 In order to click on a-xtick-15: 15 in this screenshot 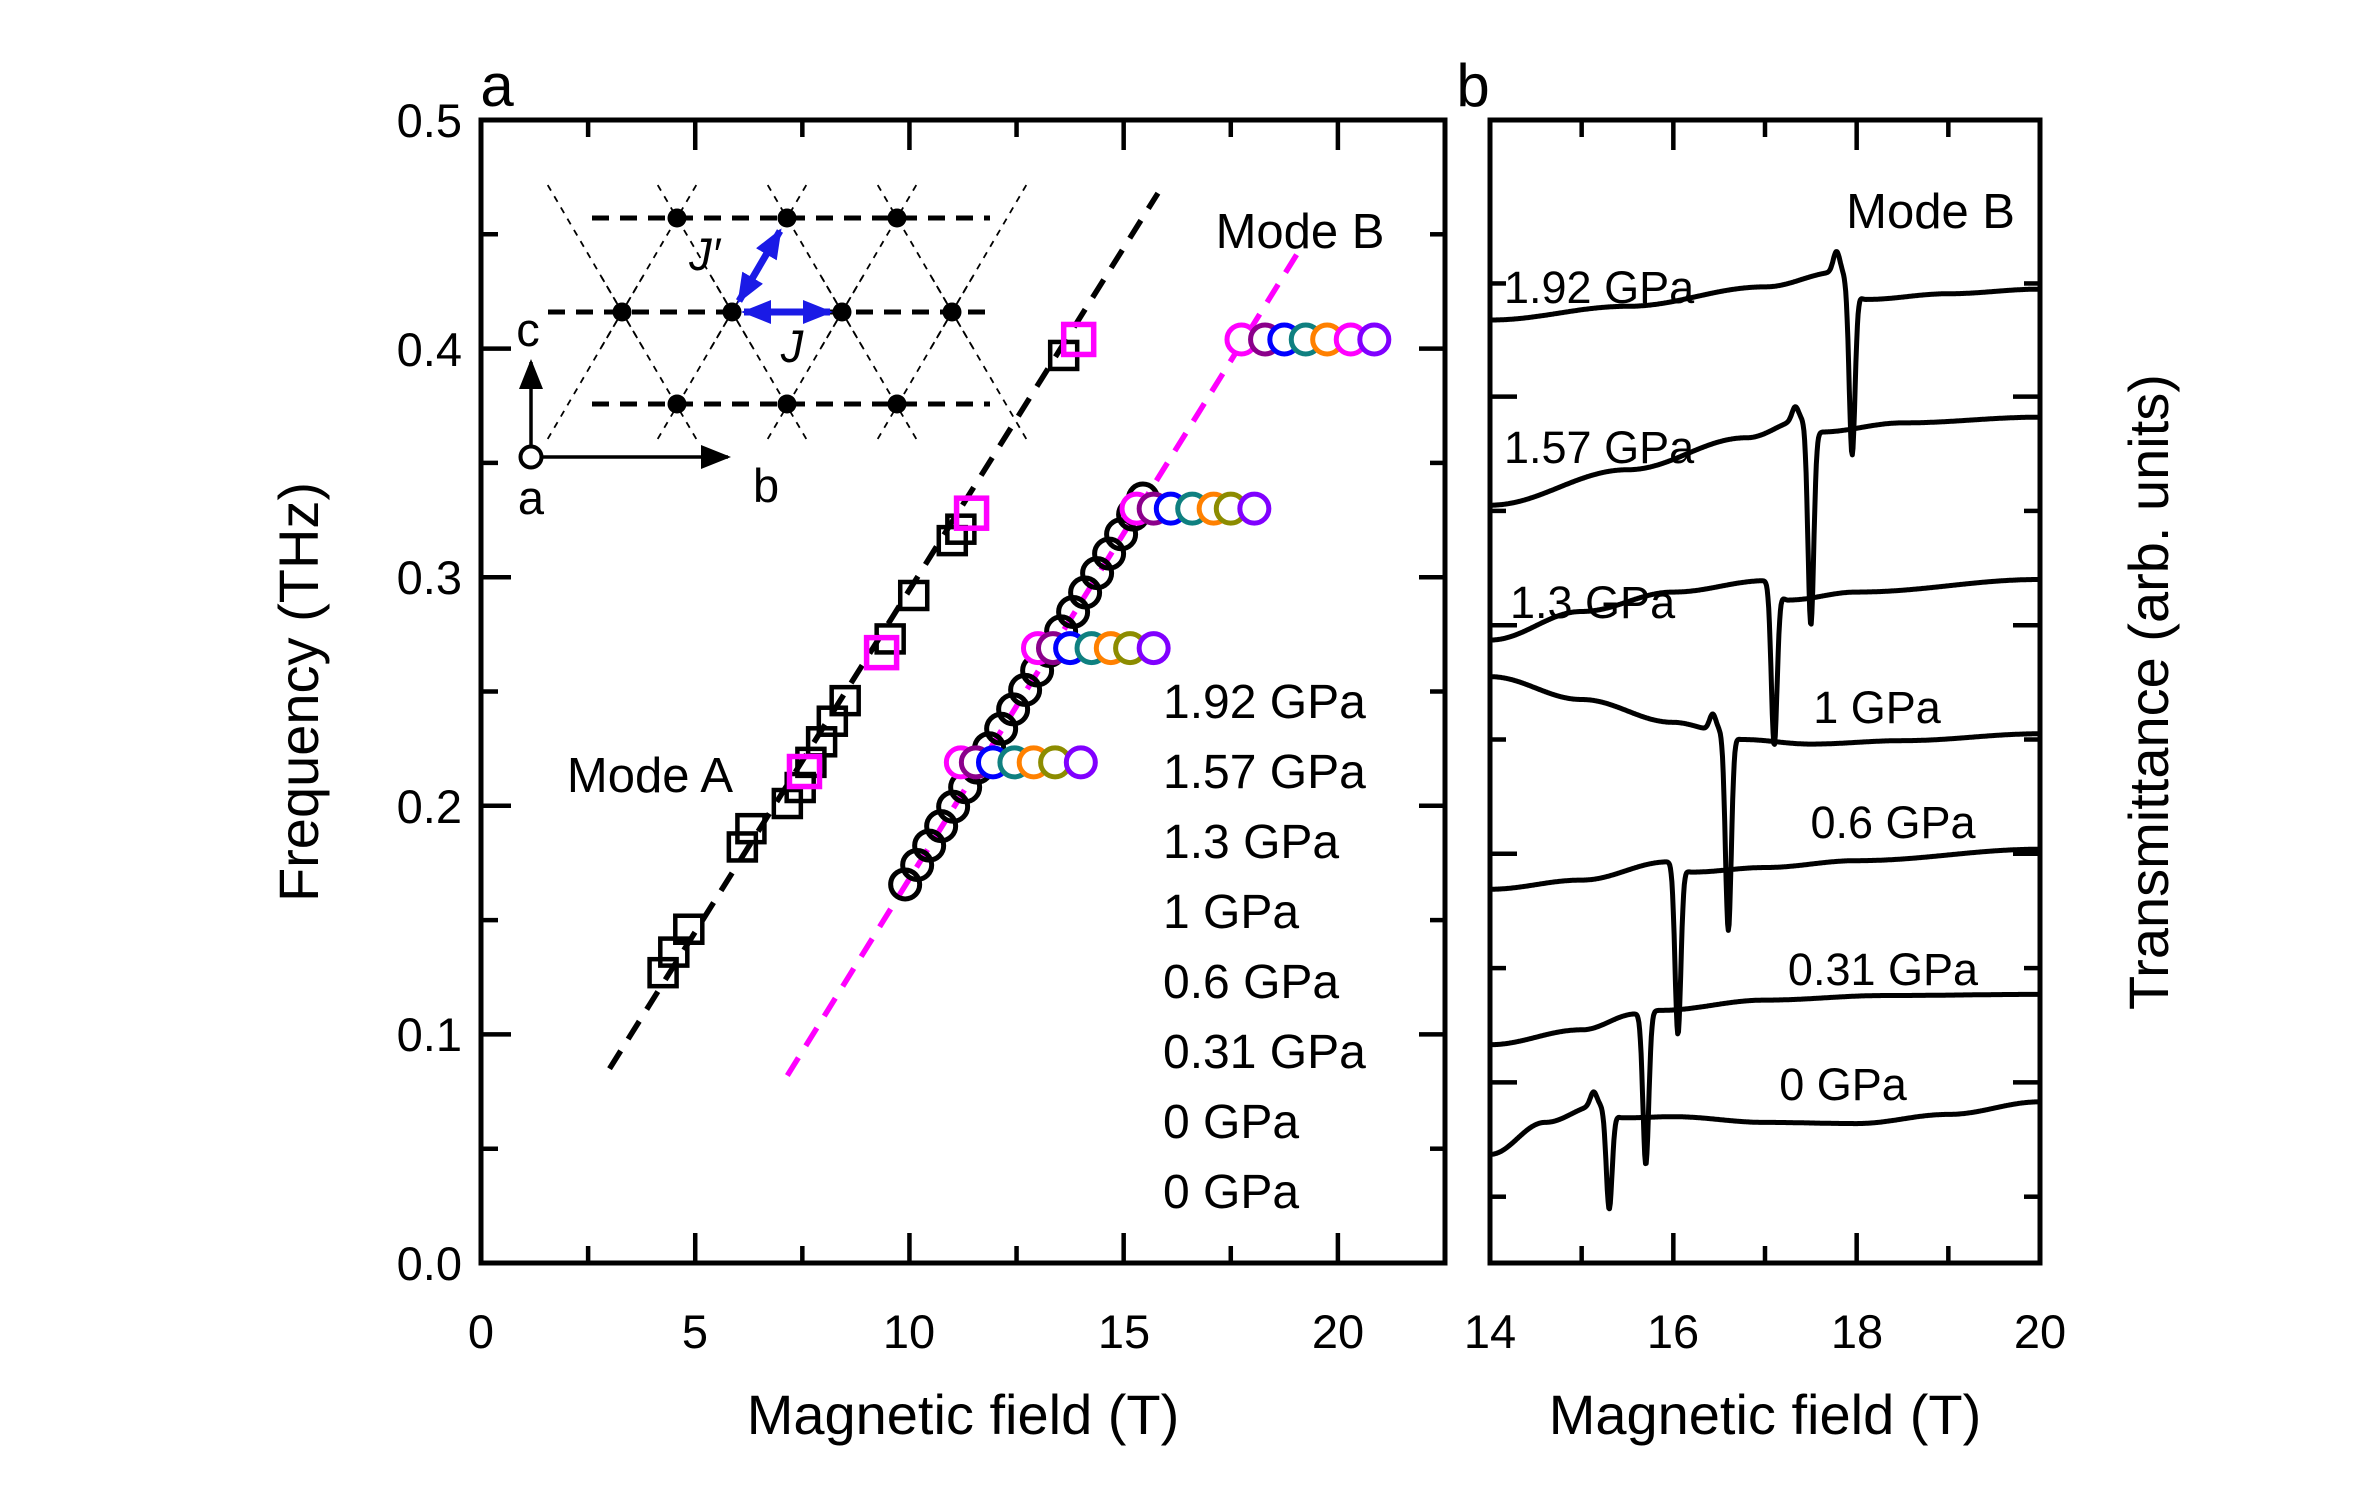, I will do `click(1124, 1331)`.